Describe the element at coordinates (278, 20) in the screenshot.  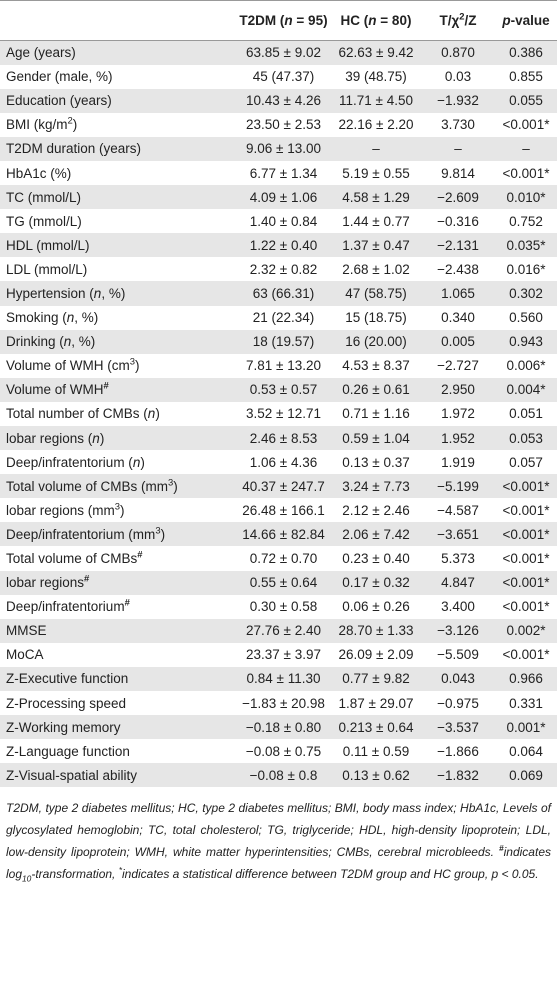
I see `header-row: T2DM (n = 95) HC (n = 80) T/χ2/Z p-value` at that location.